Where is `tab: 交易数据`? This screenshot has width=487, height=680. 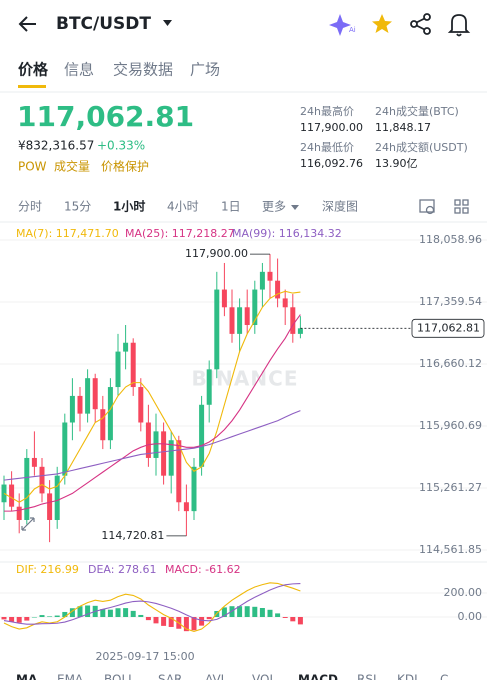
tab: 交易数据 is located at coordinates (143, 70).